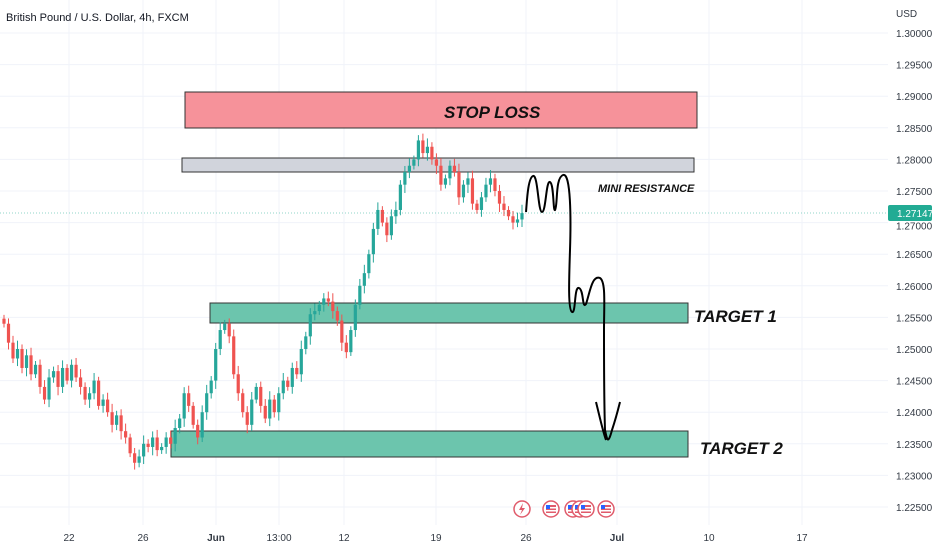 This screenshot has height=550, width=932. Describe the element at coordinates (449, 313) in the screenshot. I see `target-1-zone` at that location.